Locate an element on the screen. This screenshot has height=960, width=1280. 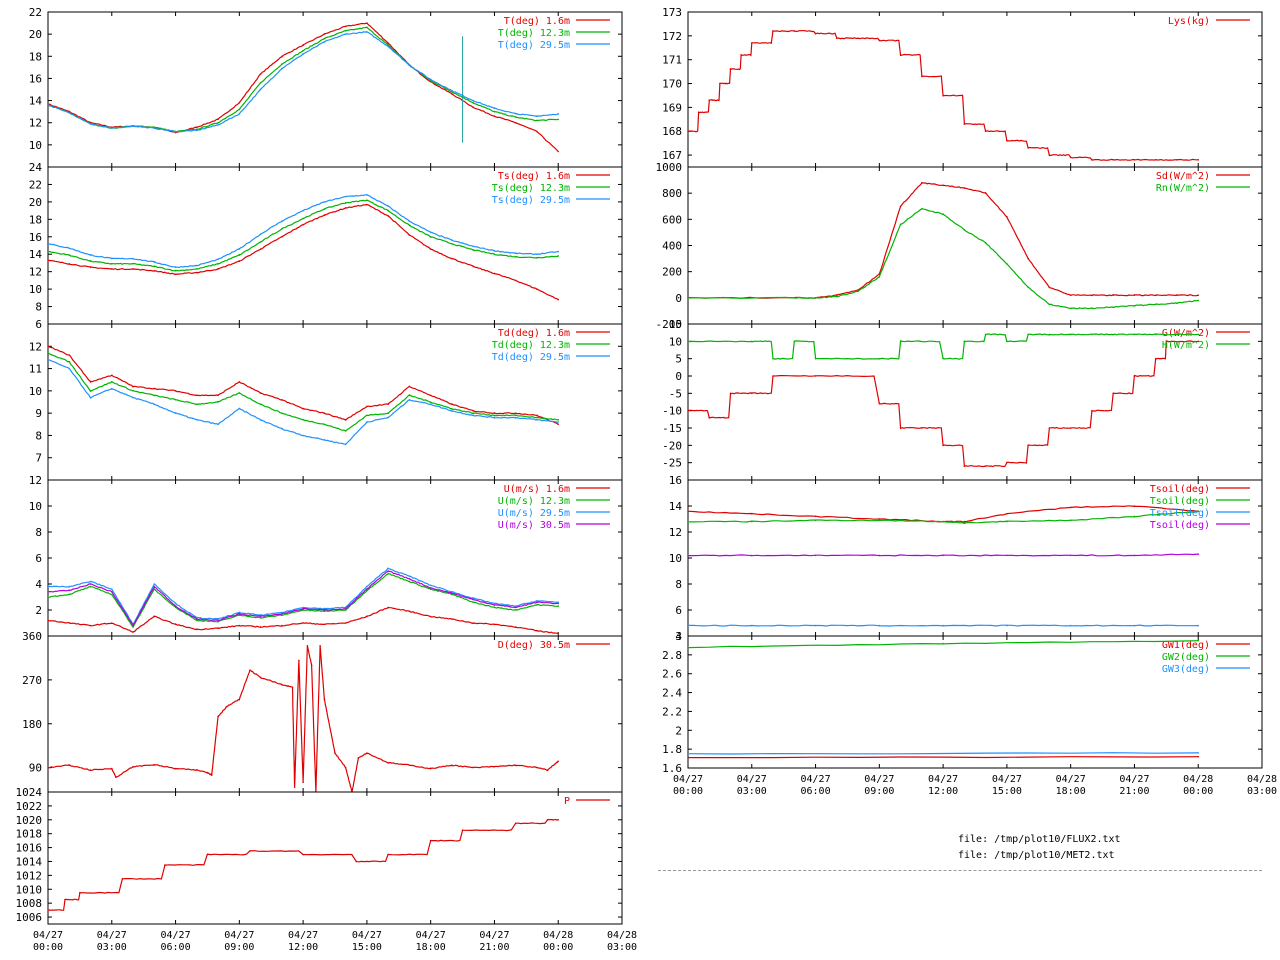
x-tick-label-date: 04/28 is located at coordinates (558, 935).